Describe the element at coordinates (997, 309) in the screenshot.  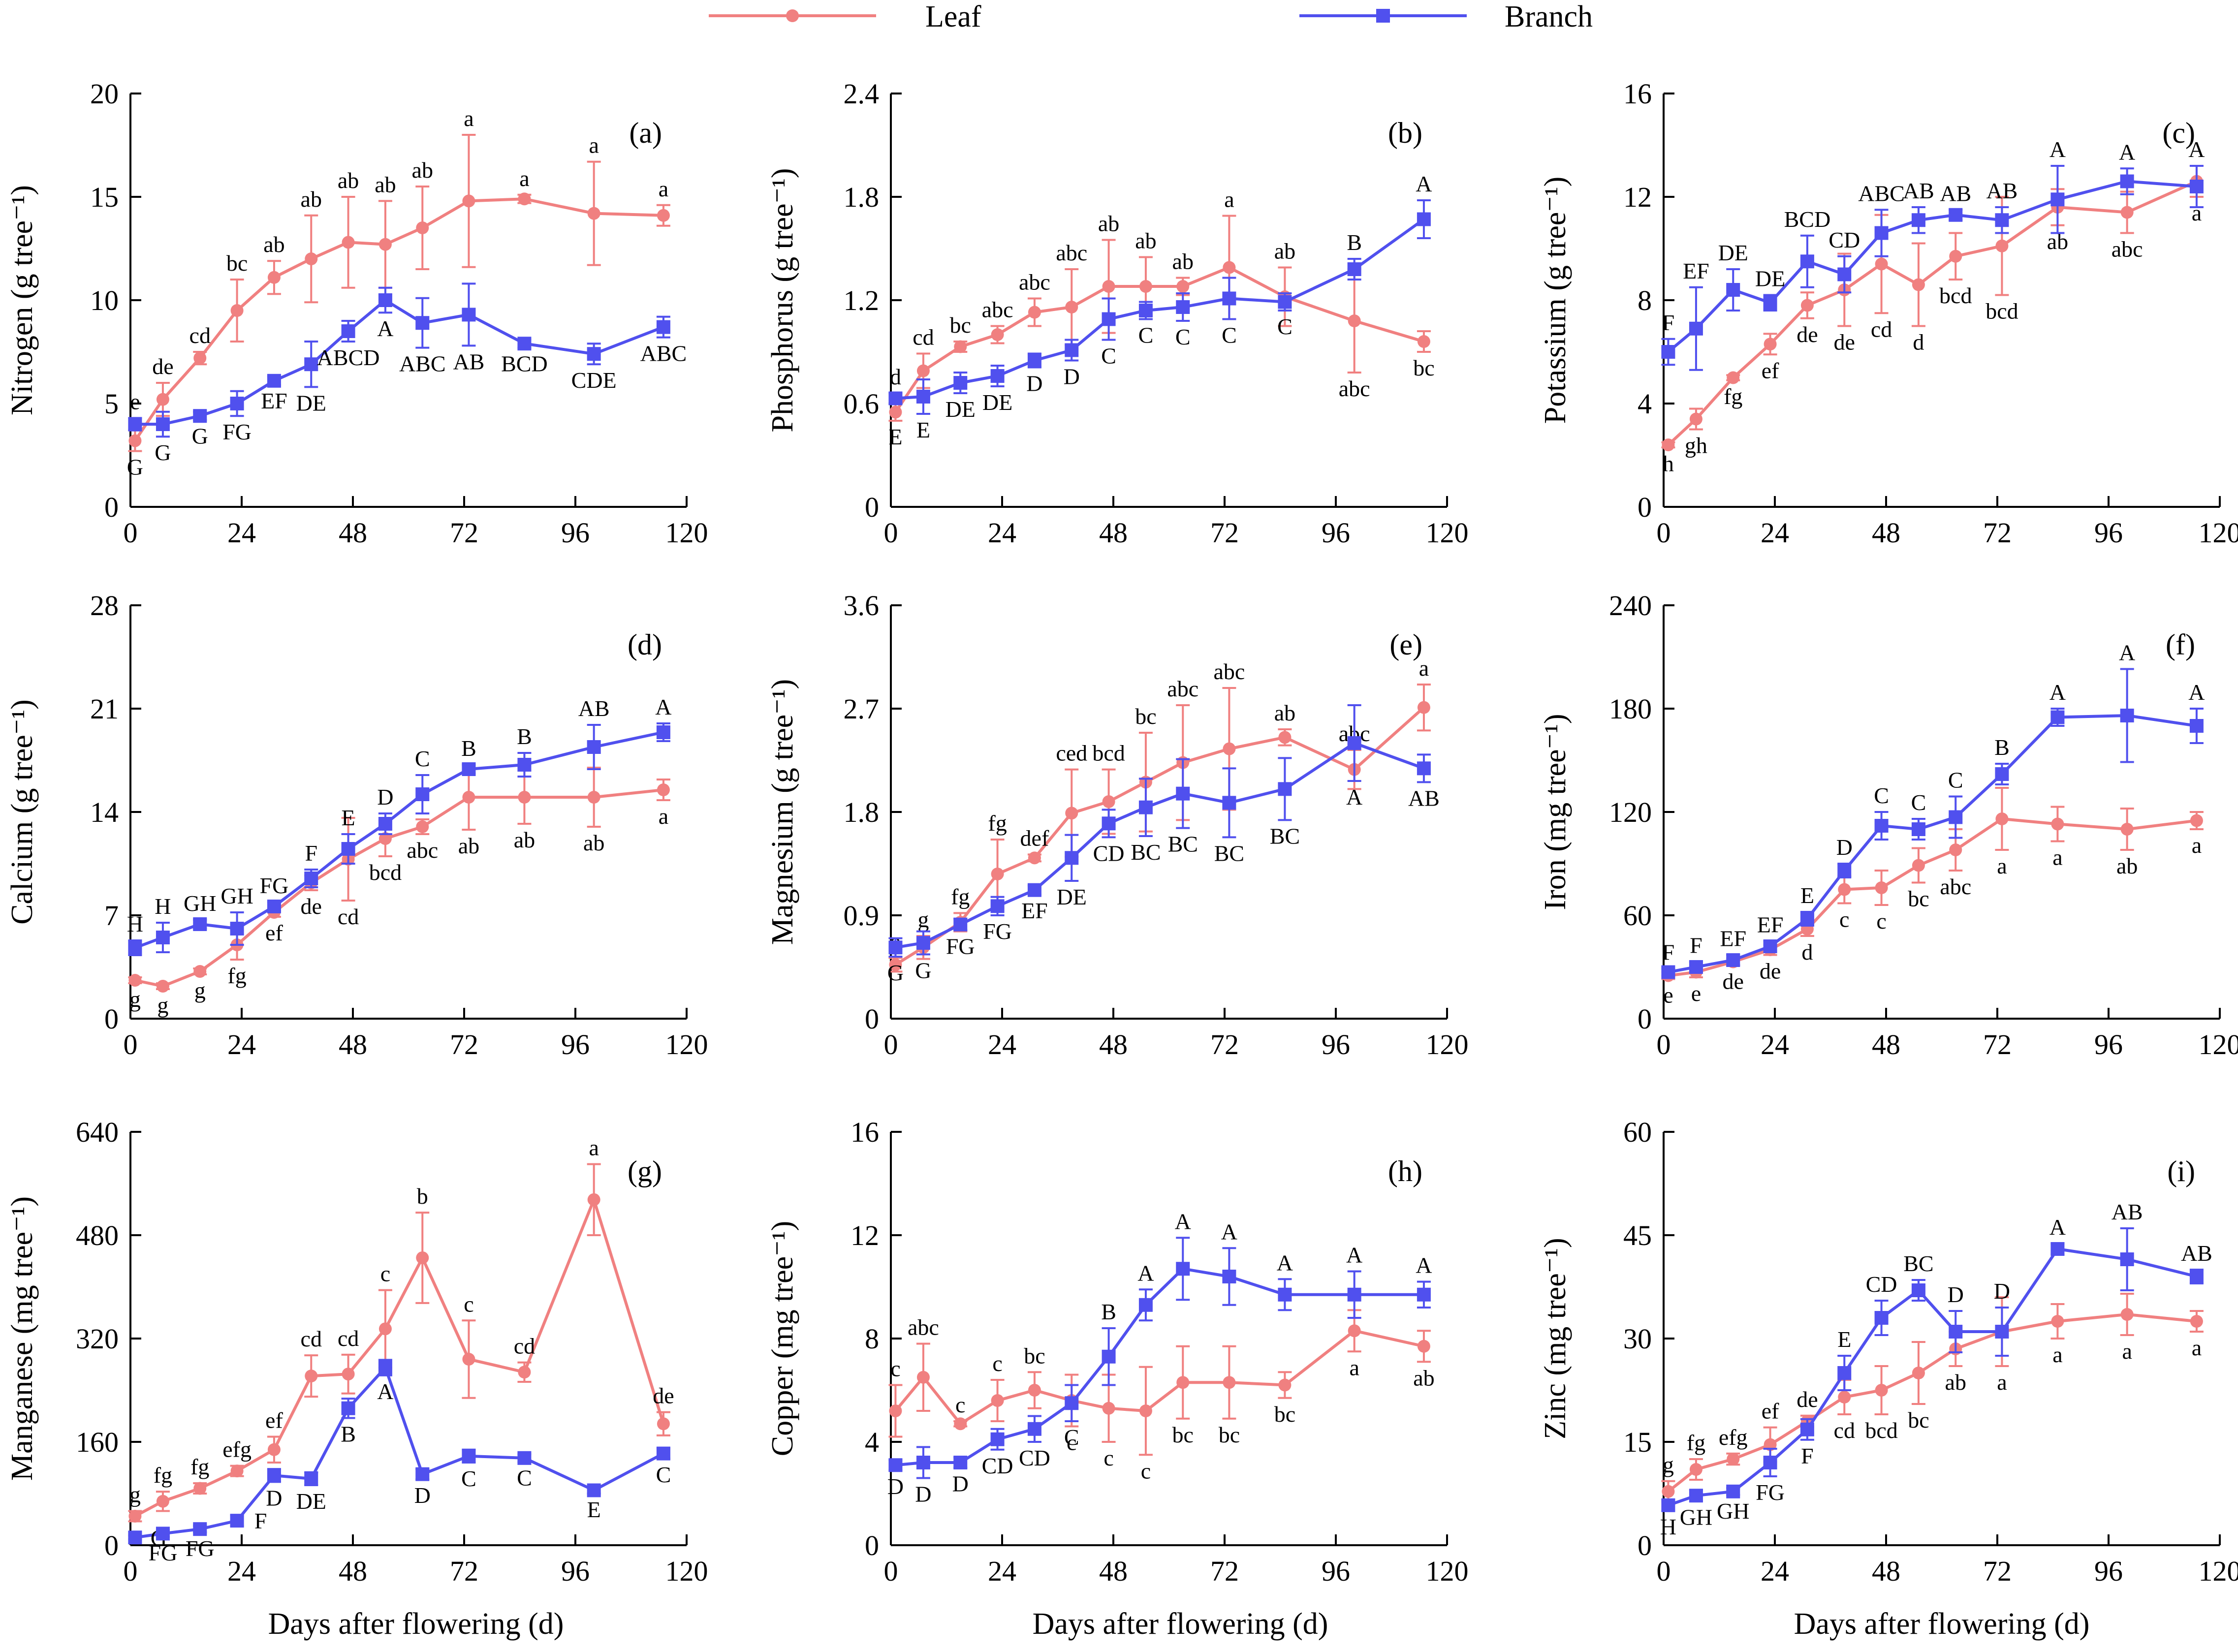
I see `leaf-letter: abc` at that location.